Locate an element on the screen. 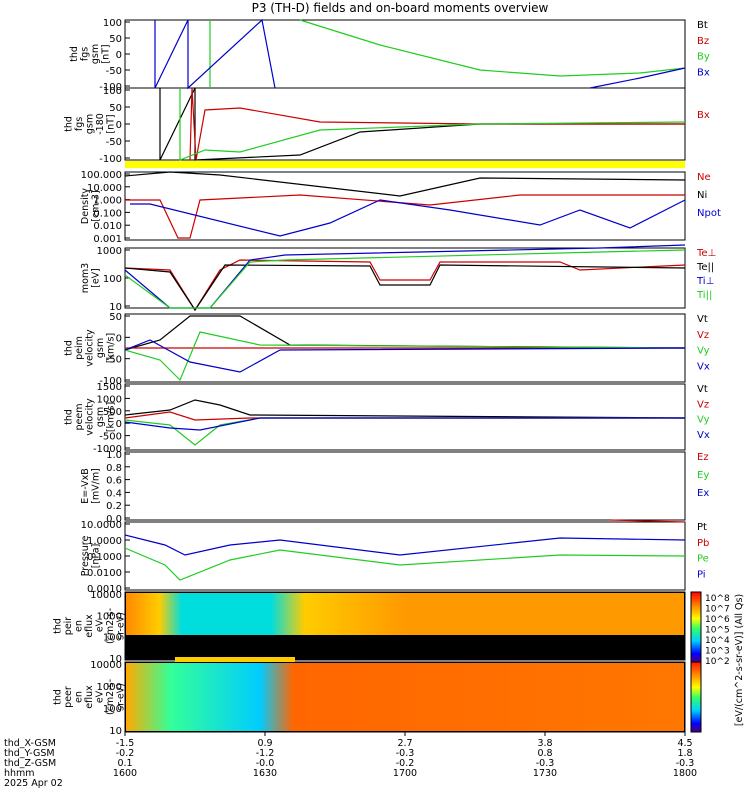 The height and width of the screenshot is (800, 750). legend-Ti||: Ti|| is located at coordinates (704, 295).